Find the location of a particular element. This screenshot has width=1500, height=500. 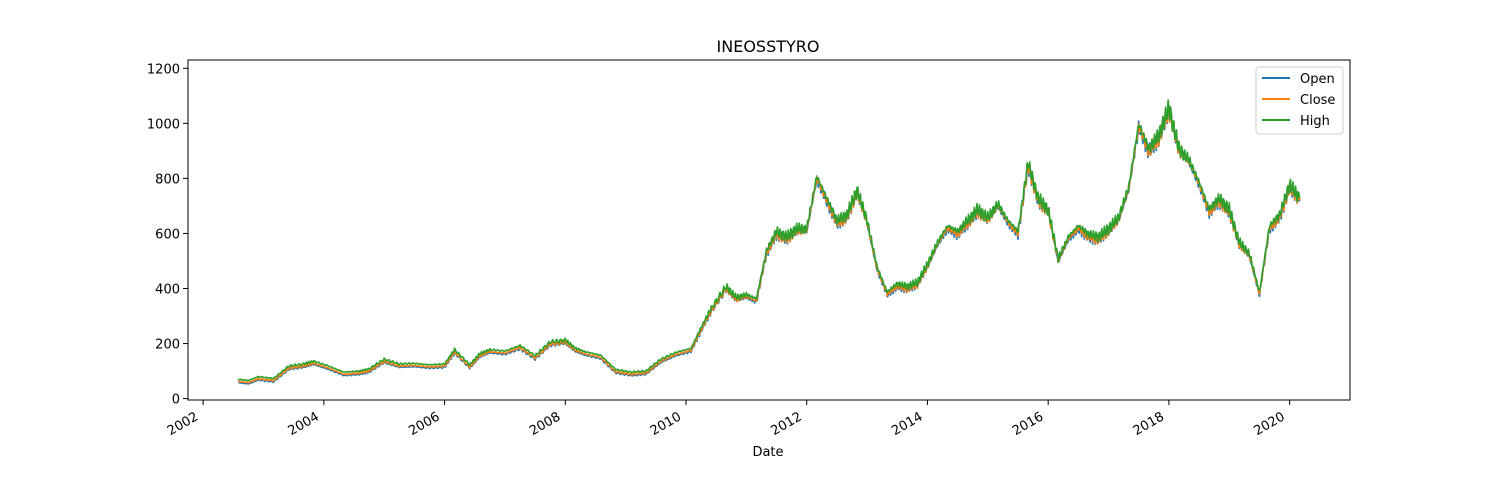

legend: Open Close High is located at coordinates (1299, 100).